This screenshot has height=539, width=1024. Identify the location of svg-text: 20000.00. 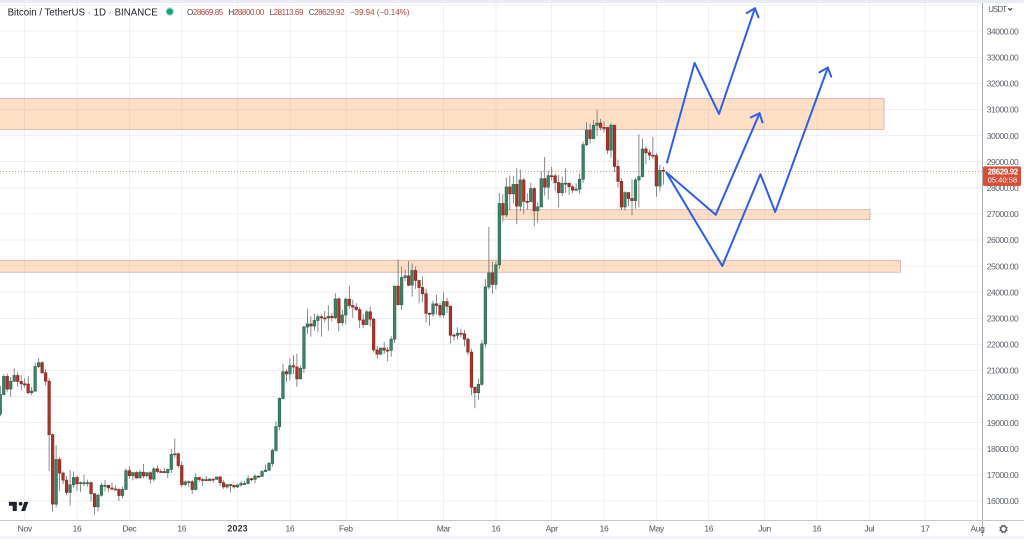
(1003, 397).